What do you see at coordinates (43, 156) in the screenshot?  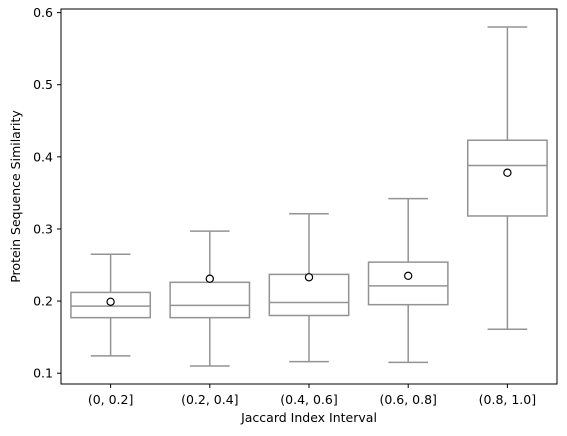 I see `y-tick-label: 0.4` at bounding box center [43, 156].